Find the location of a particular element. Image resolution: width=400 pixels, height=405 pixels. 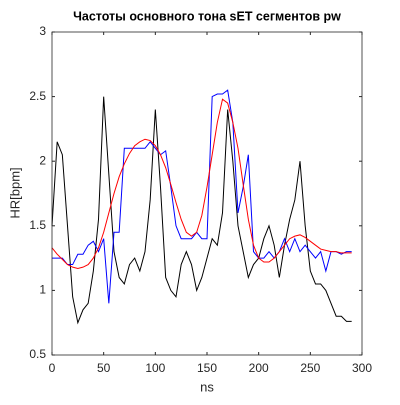

x-tick-label: 150 is located at coordinates (207, 368).